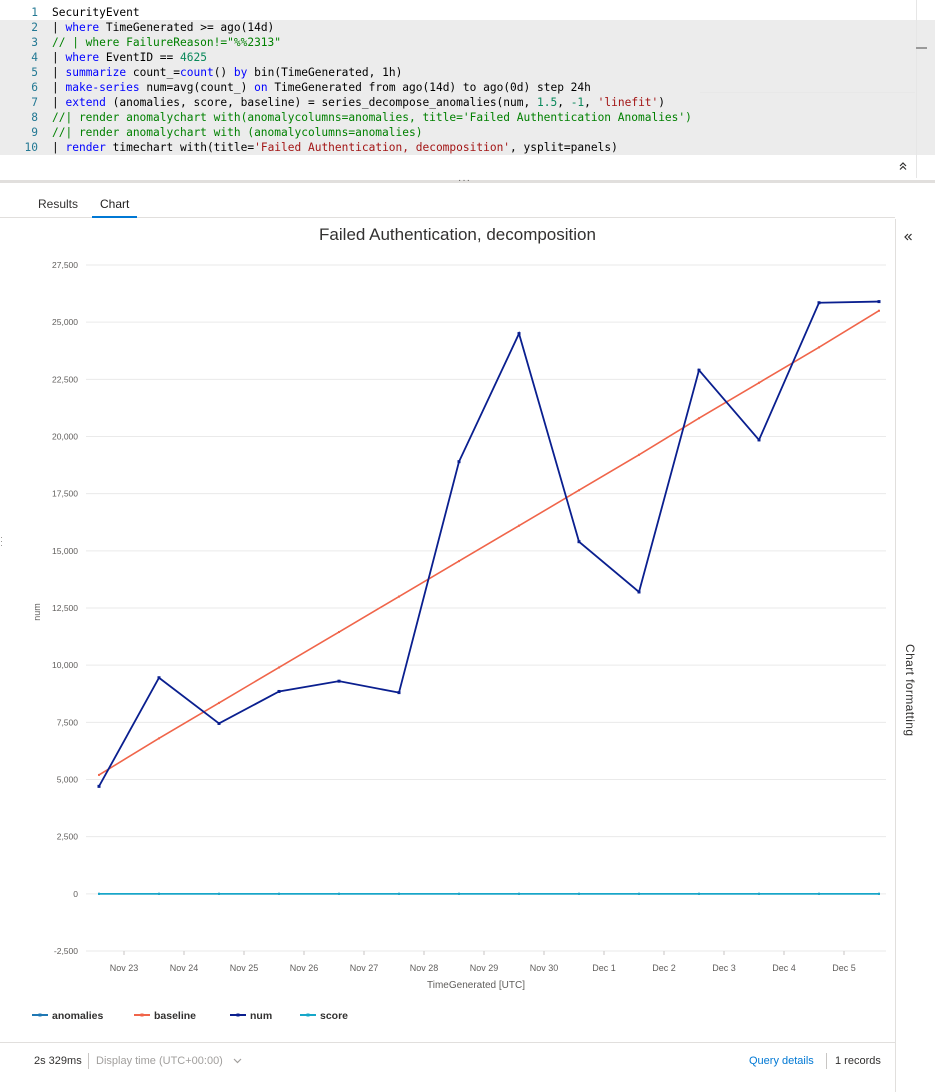 The width and height of the screenshot is (935, 1092). What do you see at coordinates (139, 57) in the screenshot?
I see `code-token: EventID ==` at bounding box center [139, 57].